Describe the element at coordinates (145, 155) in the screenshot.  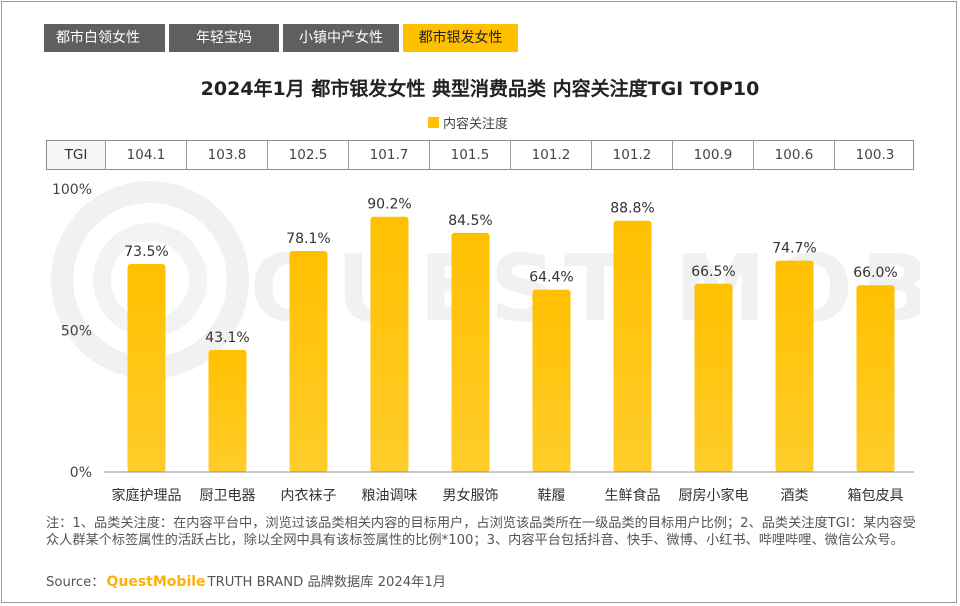
I see `tgi-value: 104.1` at that location.